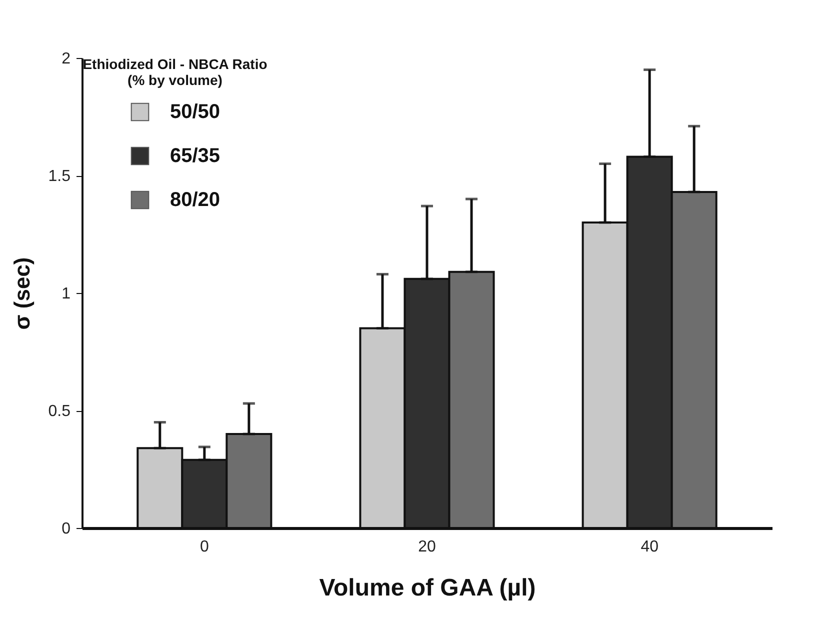  What do you see at coordinates (427, 588) in the screenshot?
I see `x-axis-title: Volume of GAA (µl)` at bounding box center [427, 588].